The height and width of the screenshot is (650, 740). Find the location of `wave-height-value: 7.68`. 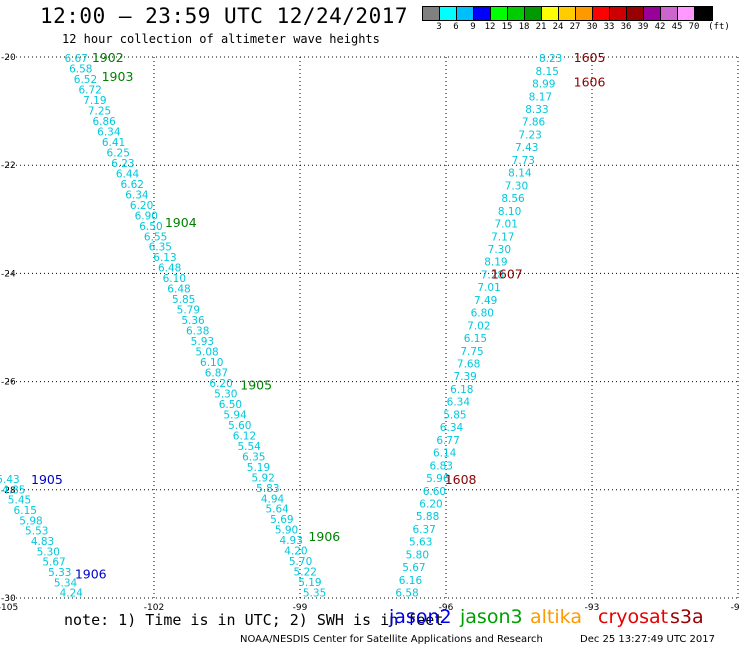

wave-height-value: 7.68 is located at coordinates (468, 365).